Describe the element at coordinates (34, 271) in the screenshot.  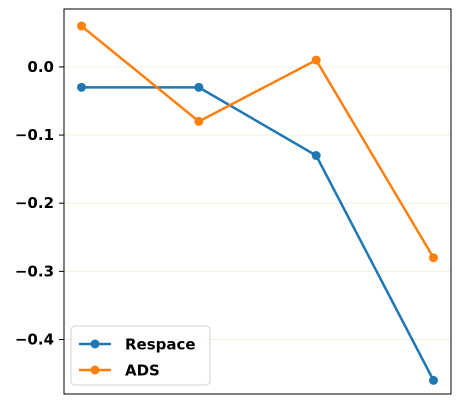
I see `y-tick-label: −0.3` at that location.